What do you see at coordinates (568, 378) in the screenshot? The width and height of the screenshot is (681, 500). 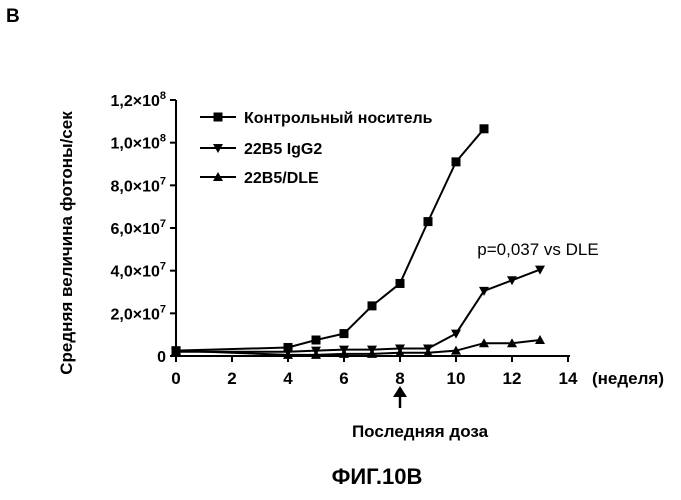 I see `x-tick-label: 14` at bounding box center [568, 378].